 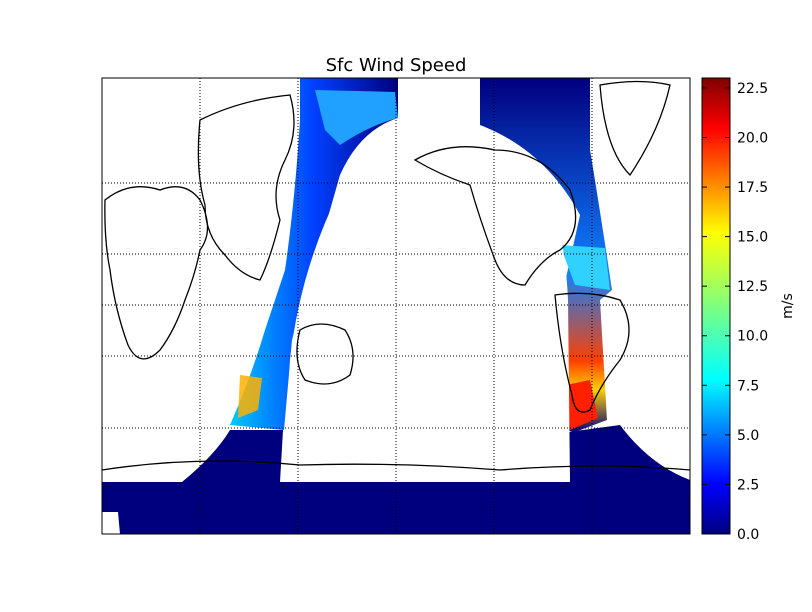 What do you see at coordinates (752, 188) in the screenshot?
I see `colorbar-tick-label: 17.5` at bounding box center [752, 188].